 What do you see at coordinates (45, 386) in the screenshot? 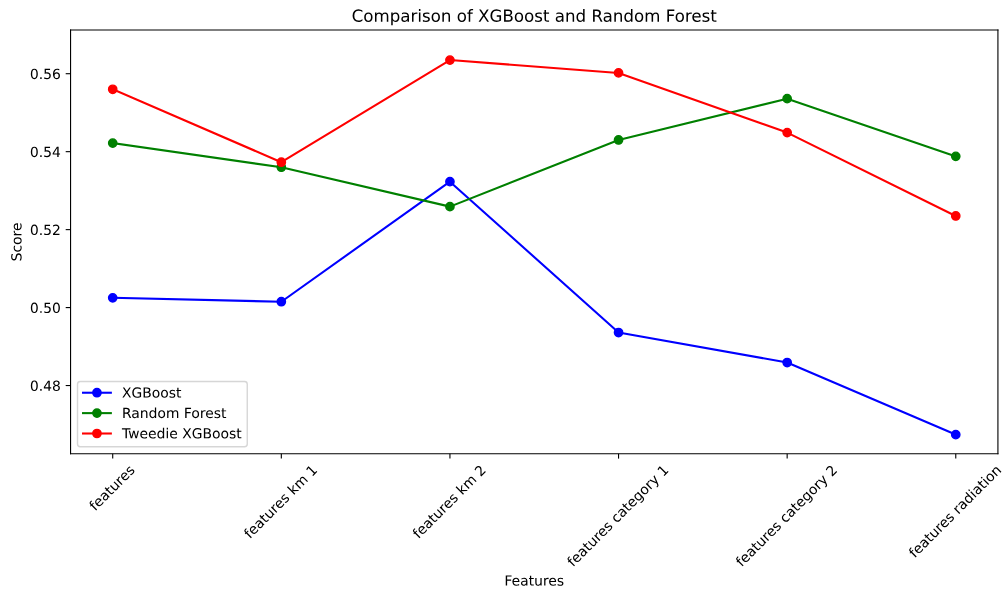
I see `y-tick-label: 0.48` at bounding box center [45, 386].